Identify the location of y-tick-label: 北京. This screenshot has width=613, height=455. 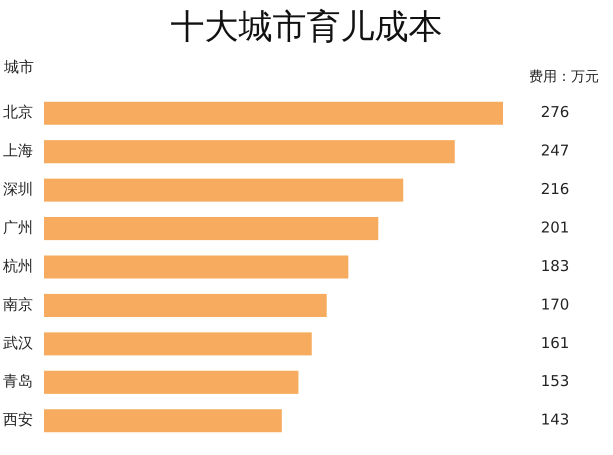
(18, 112).